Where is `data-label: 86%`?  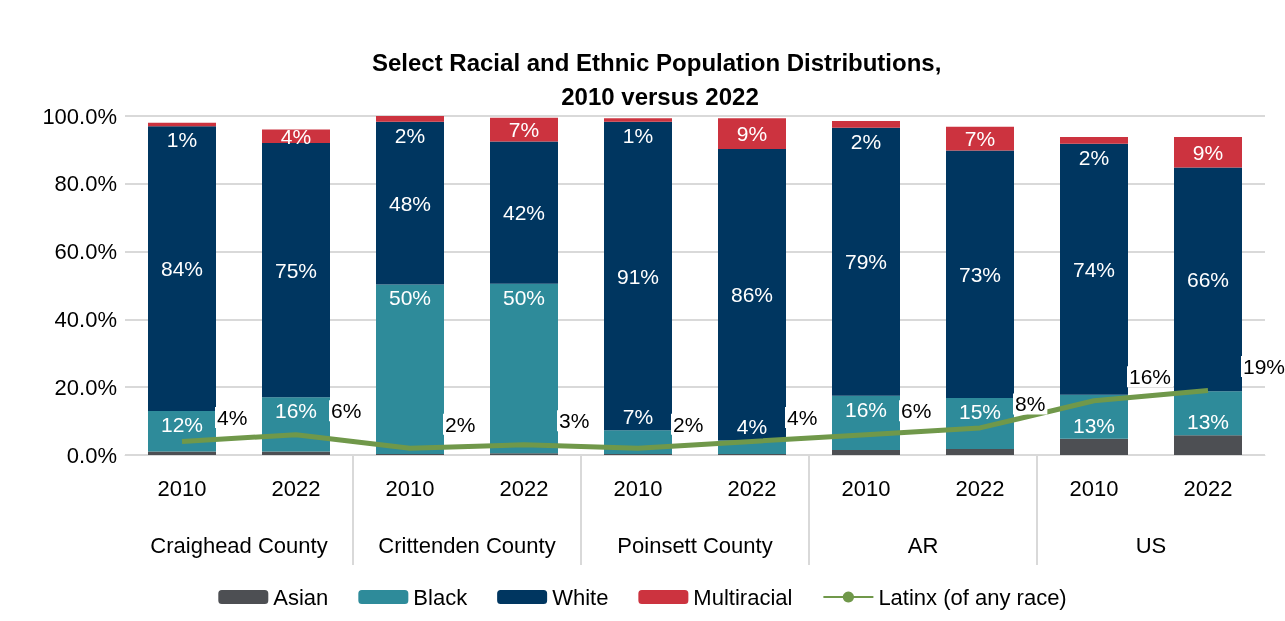
data-label: 86% is located at coordinates (752, 295).